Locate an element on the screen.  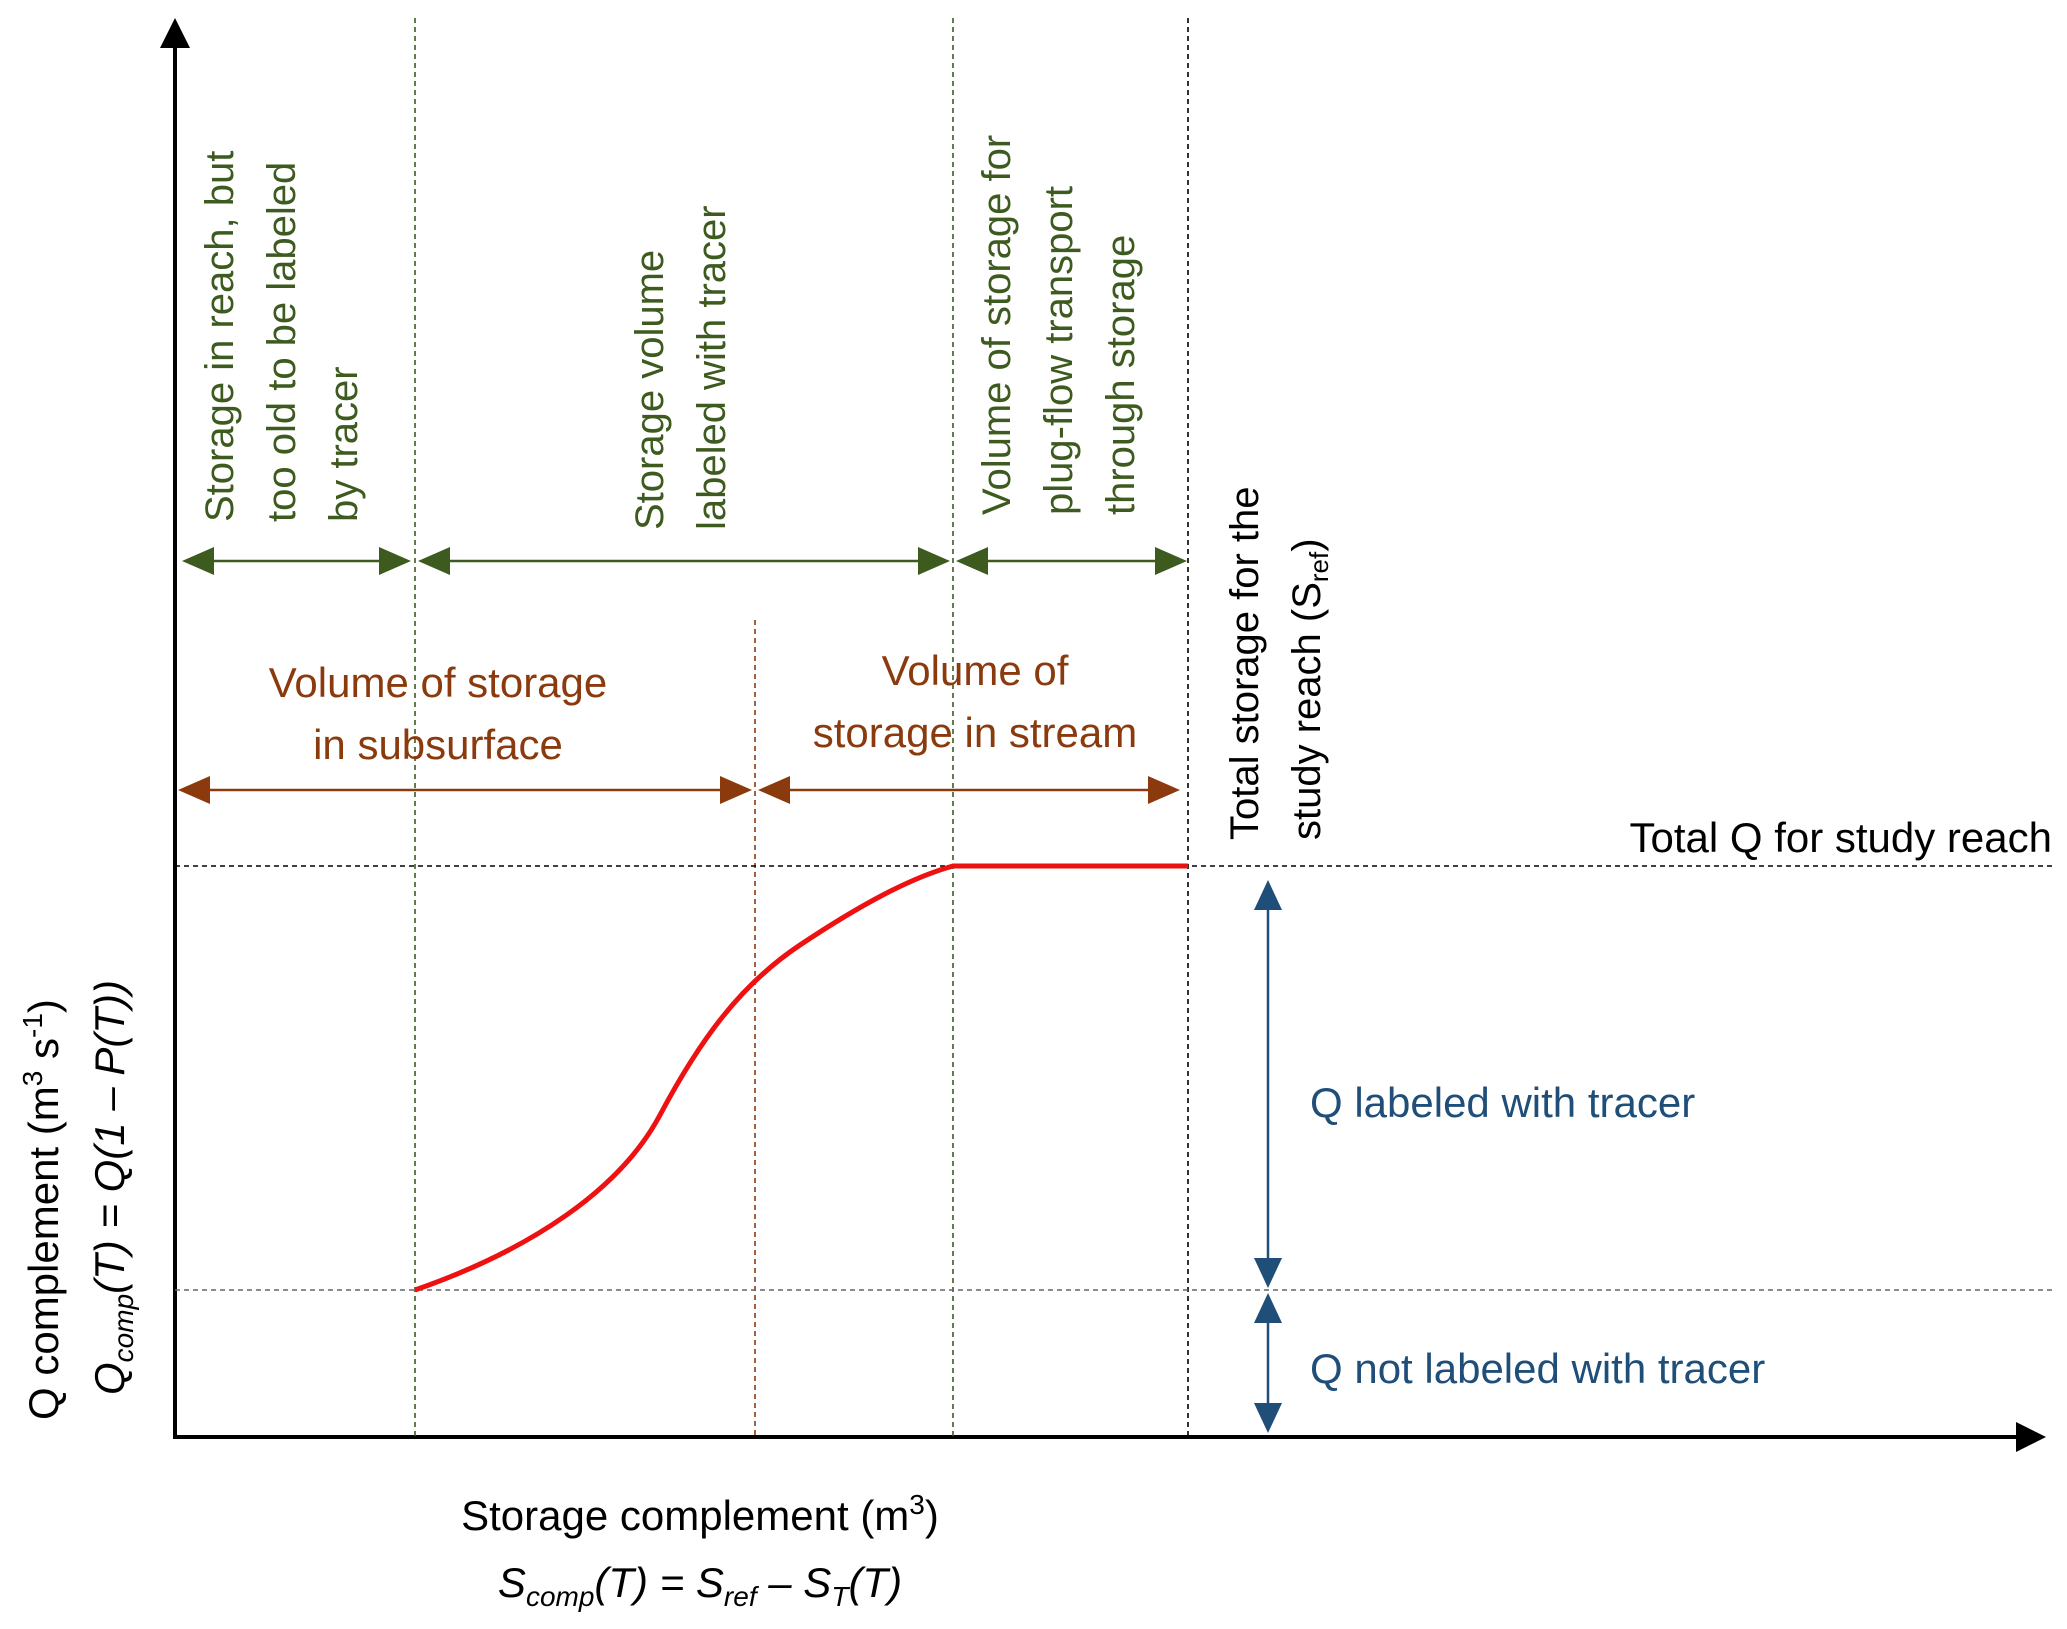
q-complement-curve is located at coordinates (801, 1078).